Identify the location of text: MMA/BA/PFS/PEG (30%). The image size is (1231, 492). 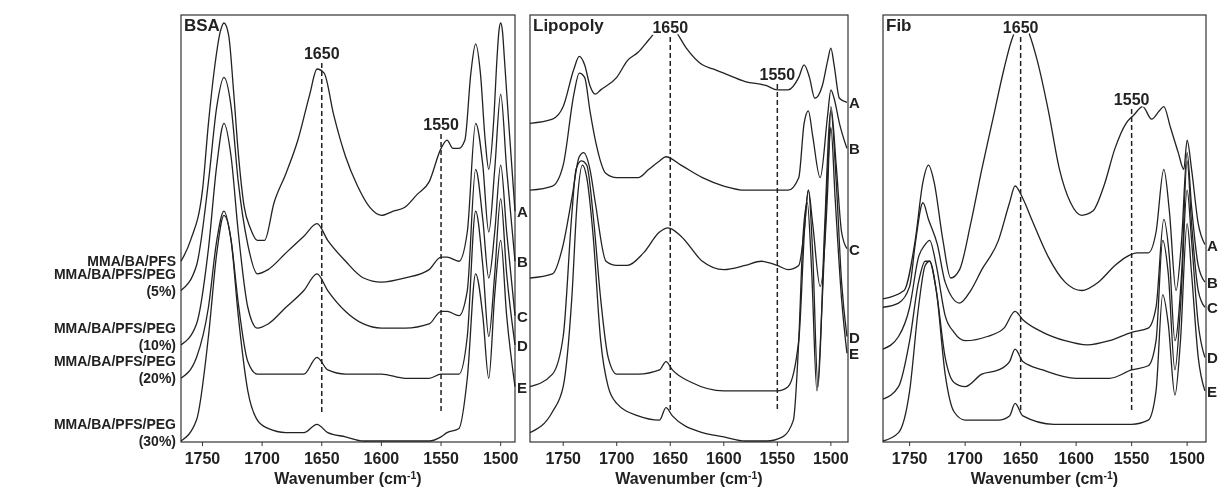
(115, 432).